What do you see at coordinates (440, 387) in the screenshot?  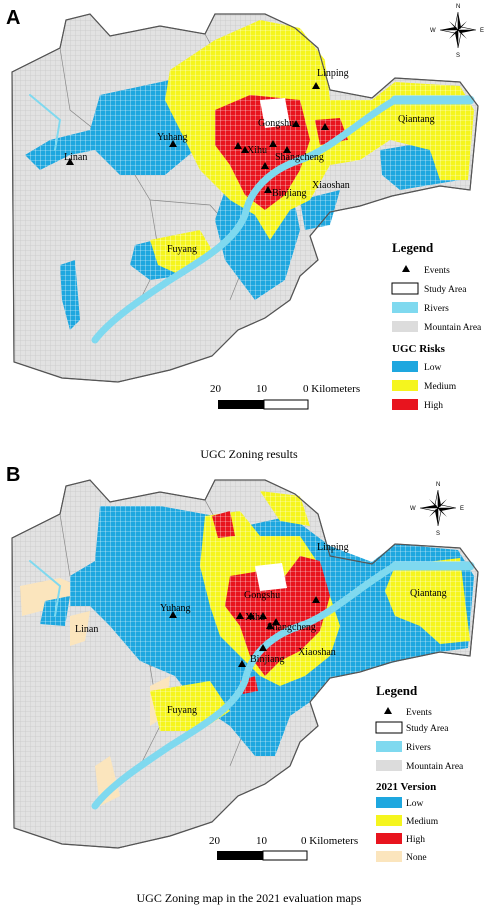 I see `legend-medium-a: Medium` at bounding box center [440, 387].